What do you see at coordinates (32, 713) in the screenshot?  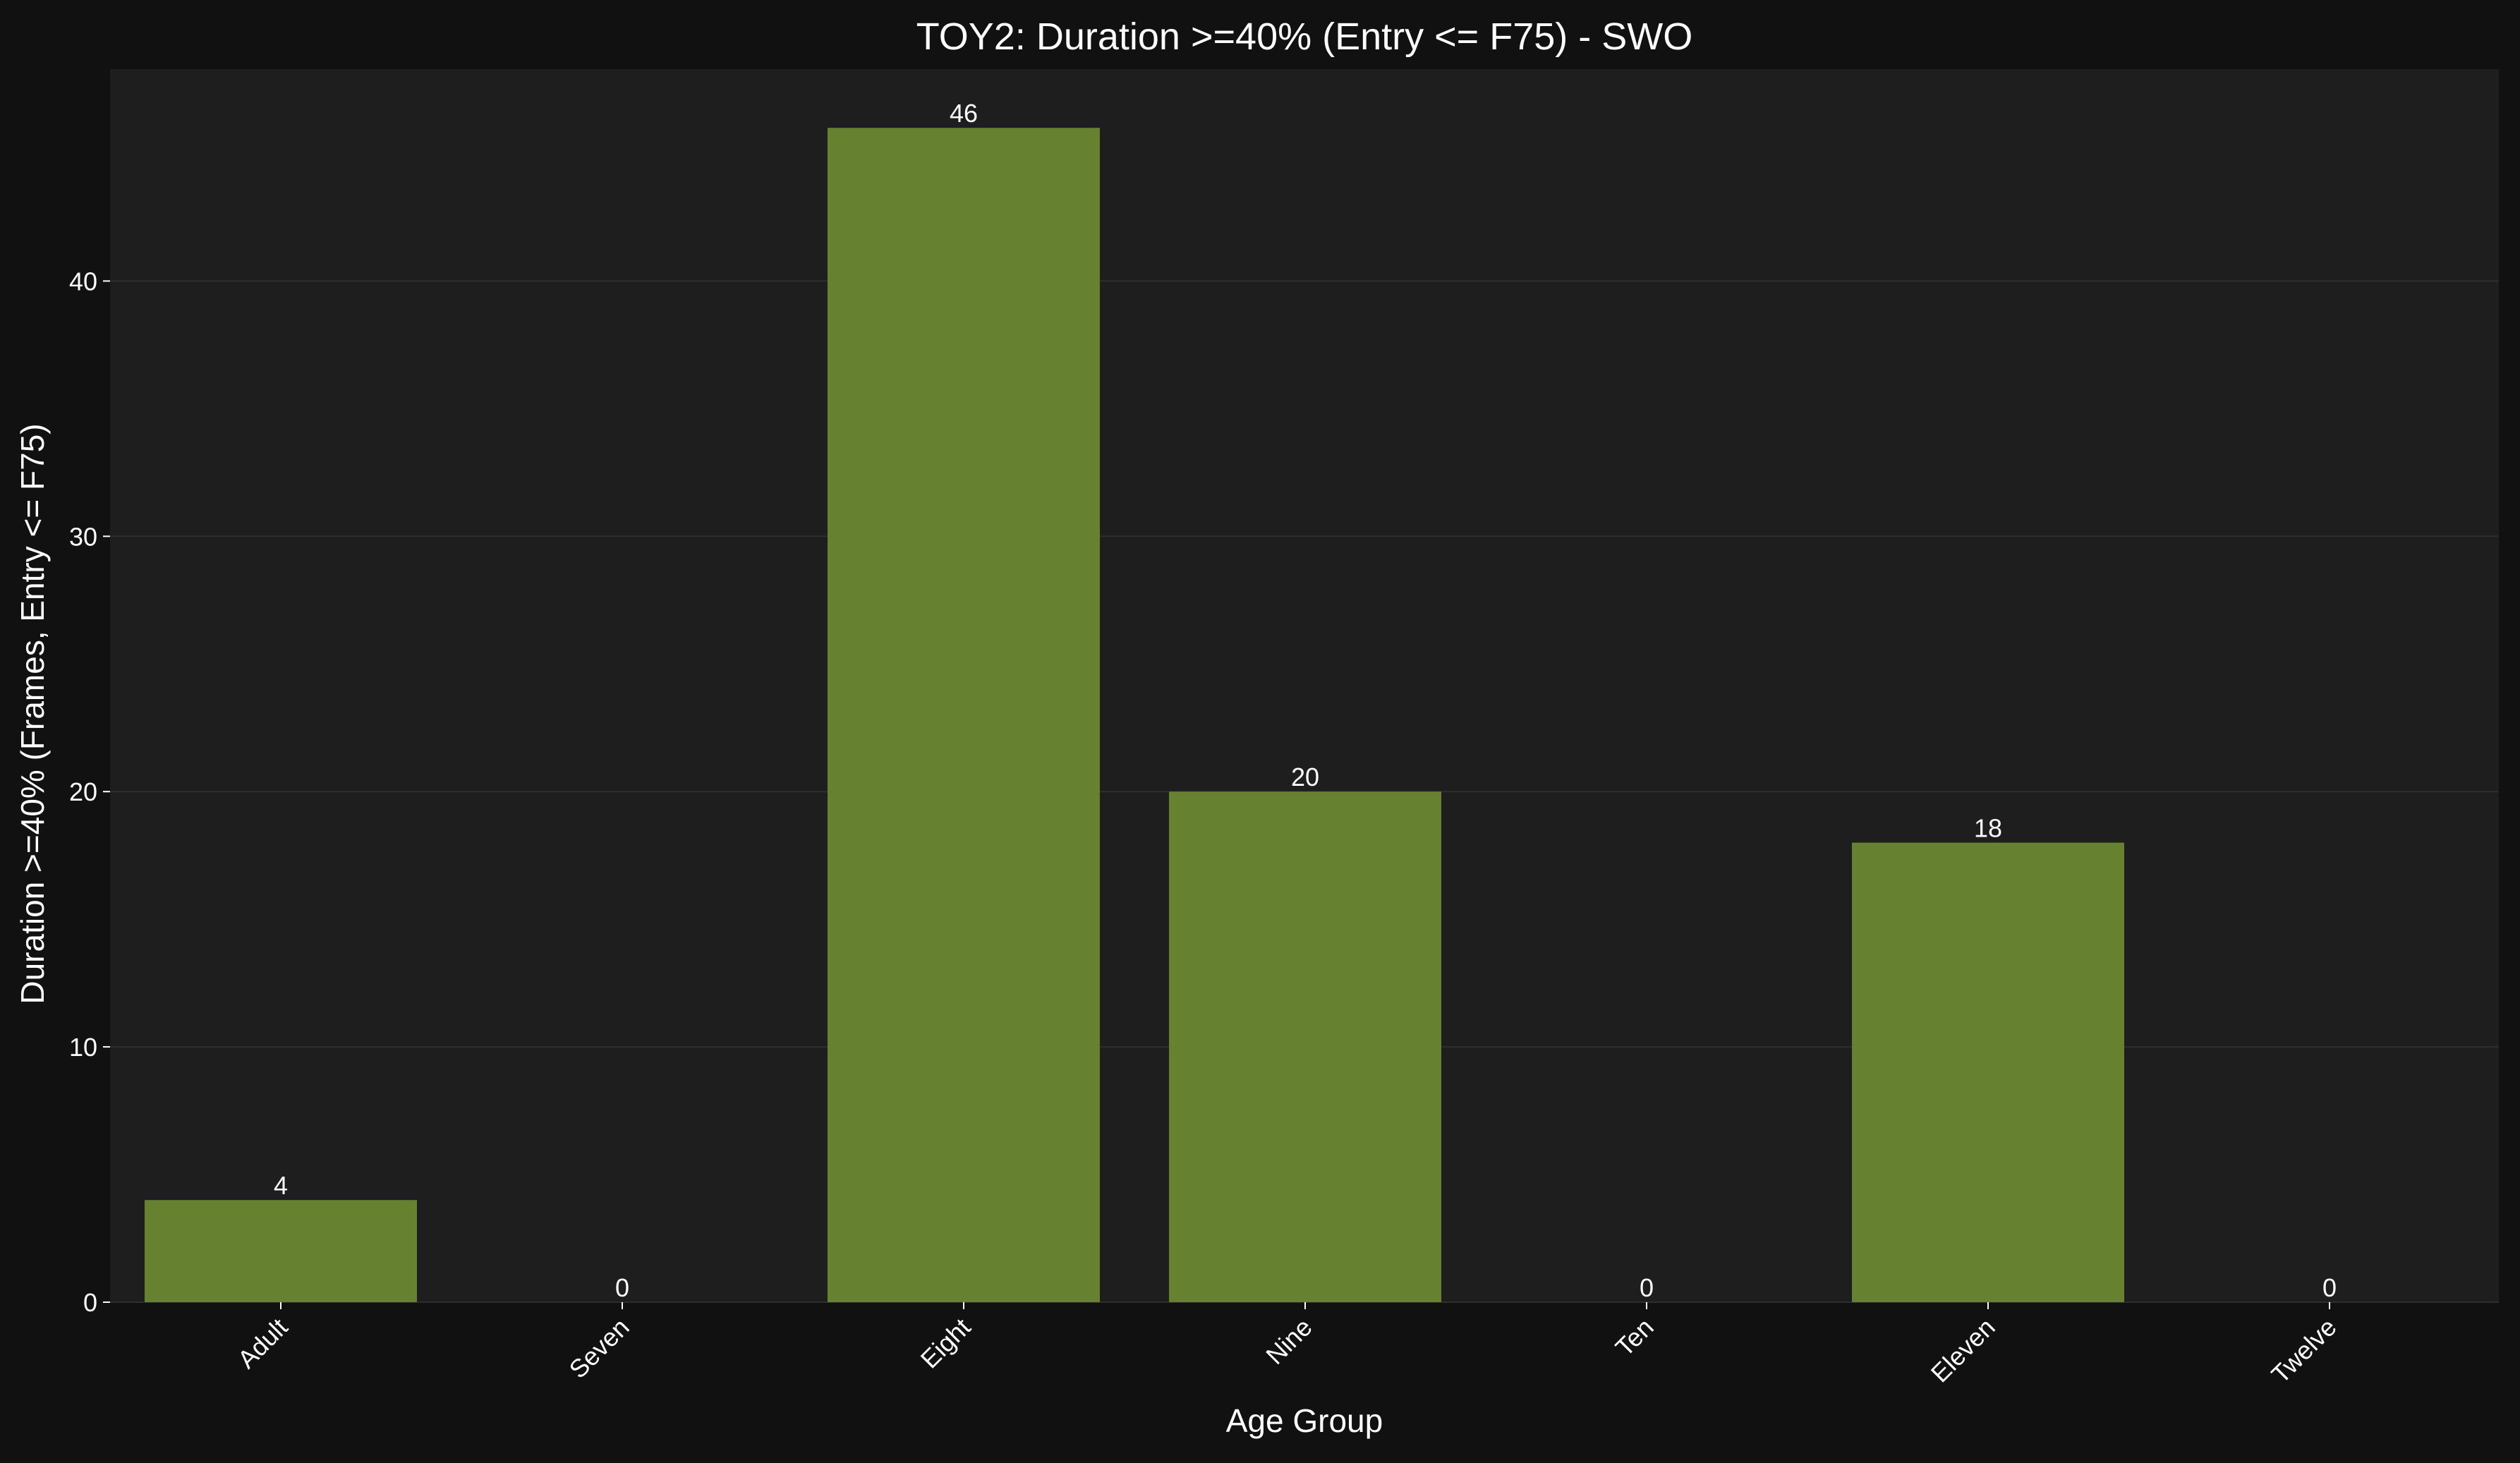 I see `y-axis-label: Duration >=40% (Frames, Entry <= F75)` at bounding box center [32, 713].